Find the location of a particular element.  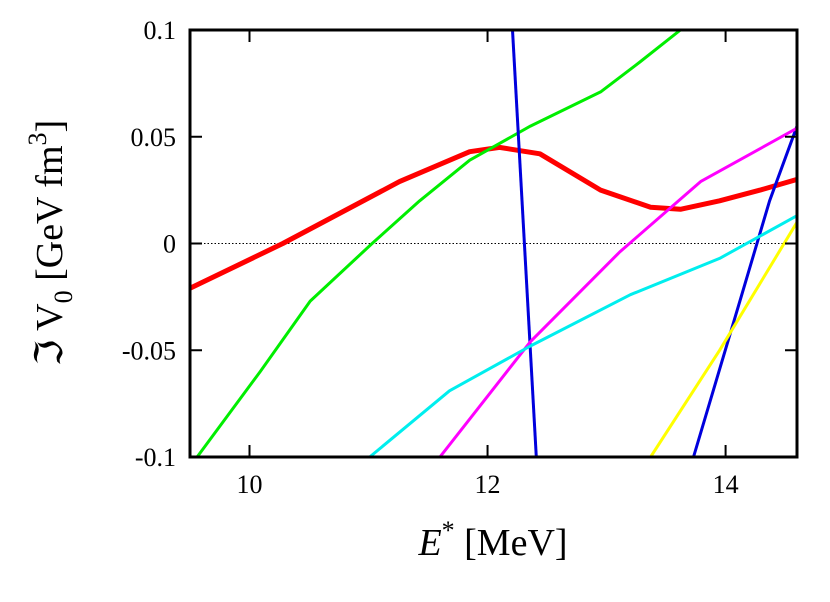

y-tick-label: -0.05 is located at coordinates (149, 350).